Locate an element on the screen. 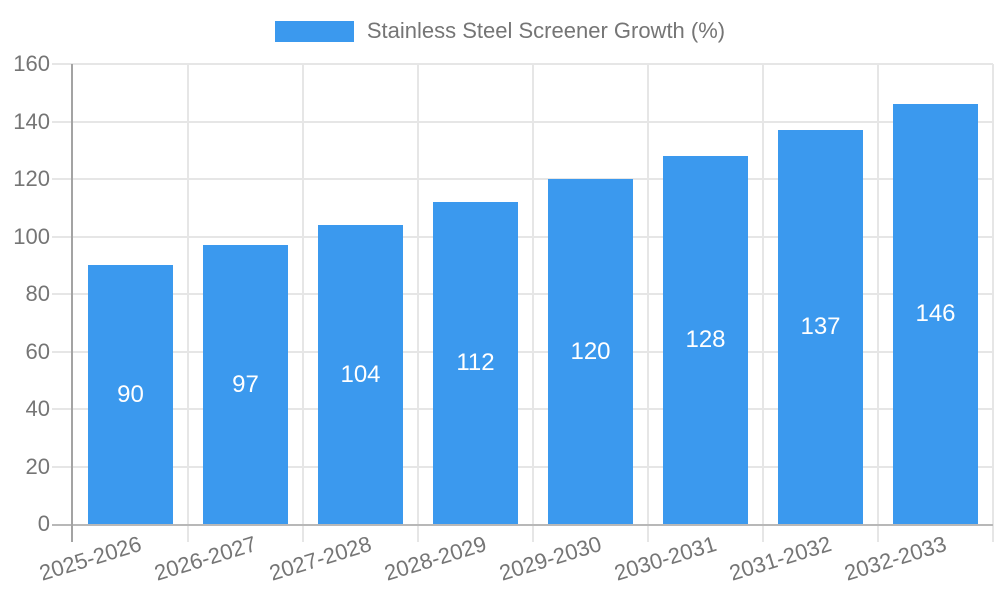 This screenshot has height=600, width=1000. x-axis-line is located at coordinates (522, 525).